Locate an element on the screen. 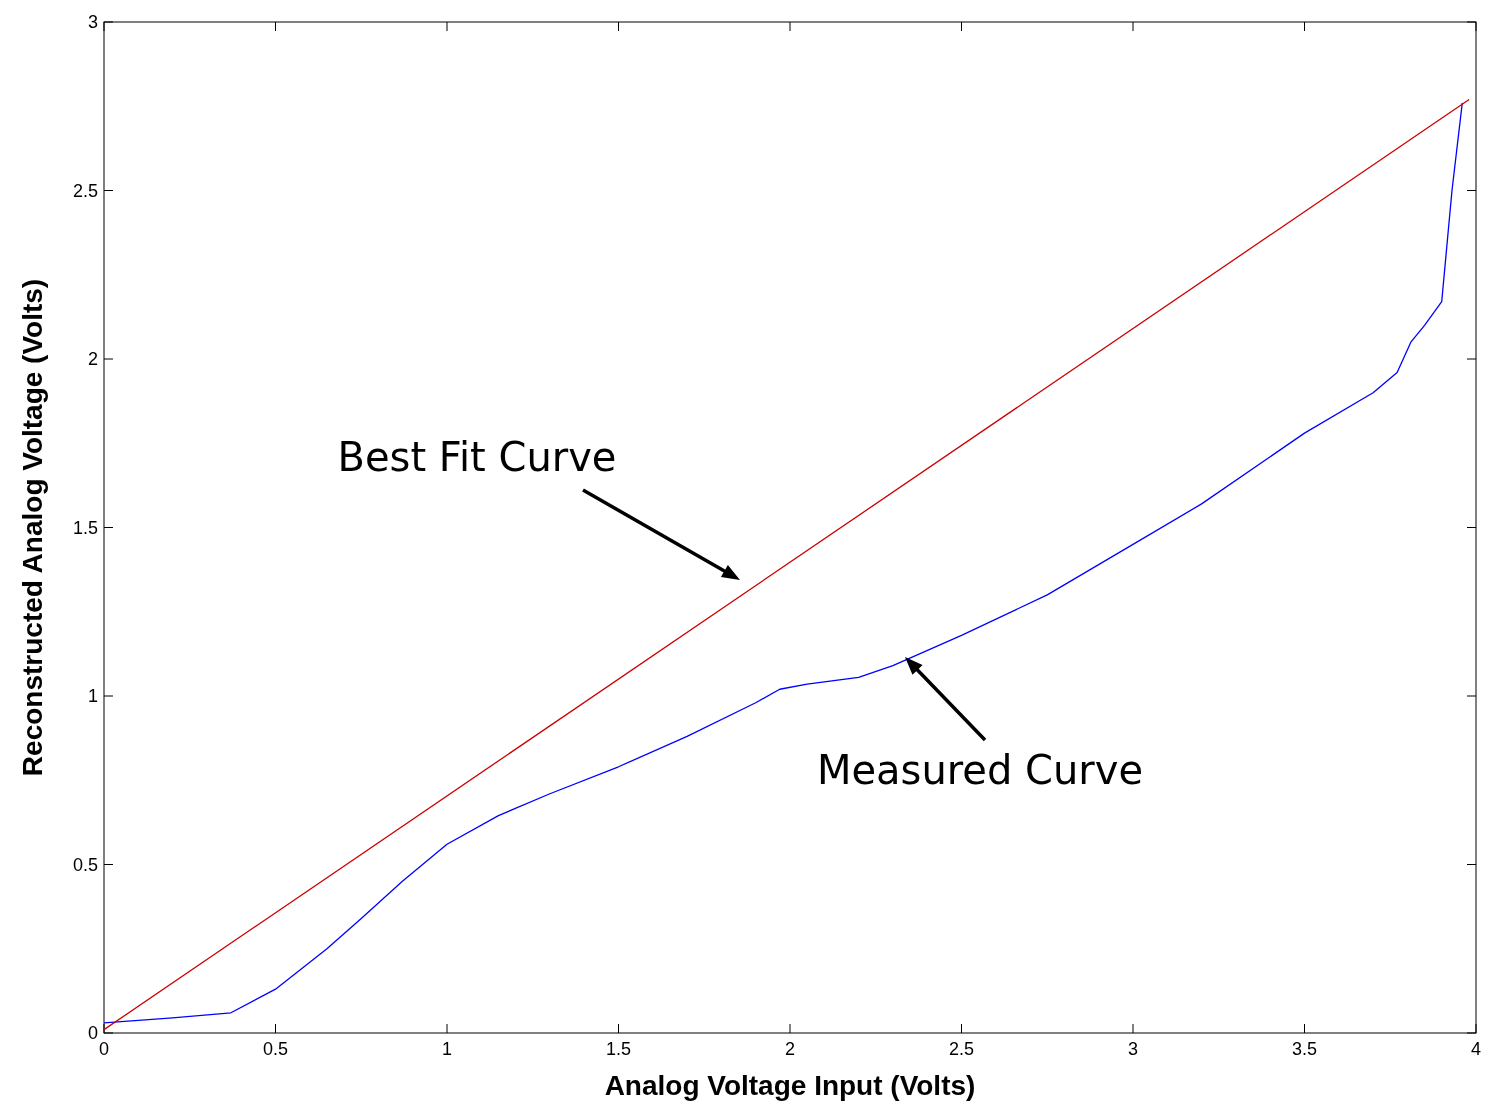  x-tick-label: 4 is located at coordinates (1476, 1049).